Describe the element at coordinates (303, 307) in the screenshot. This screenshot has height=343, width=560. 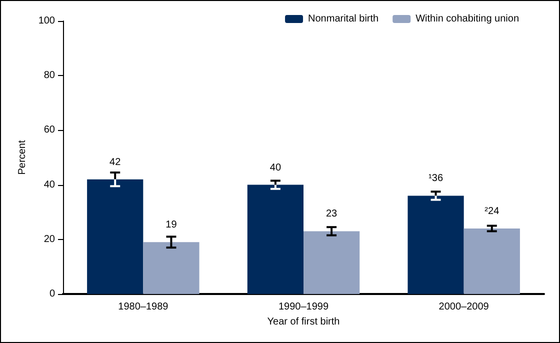
I see `x-tick-label: 1990–1999` at that location.